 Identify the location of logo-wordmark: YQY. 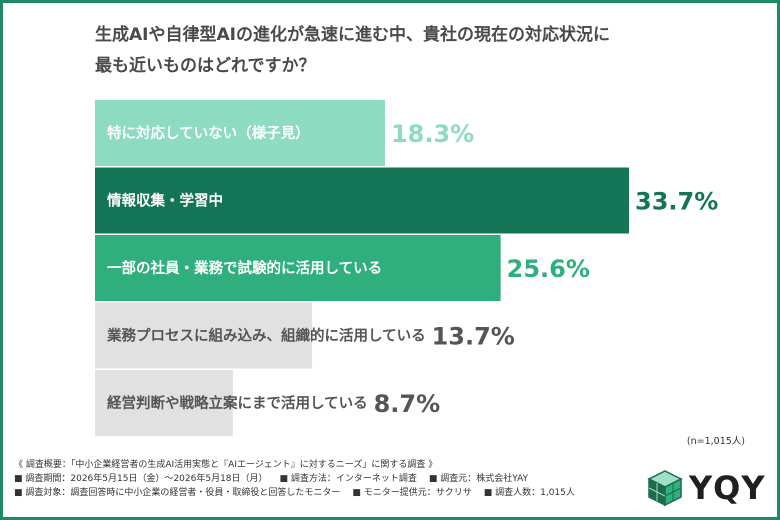
(727, 488).